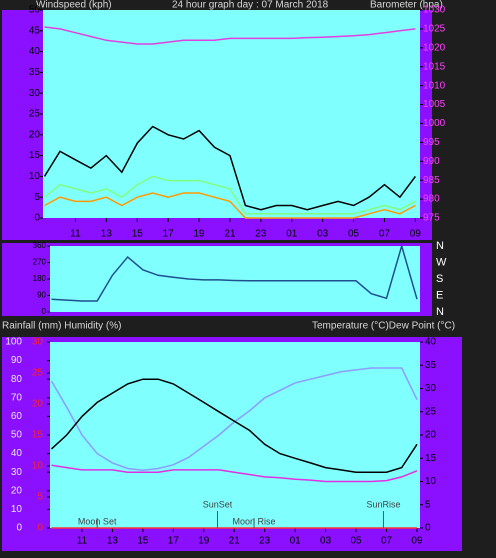 The height and width of the screenshot is (558, 496). Describe the element at coordinates (406, 5) in the screenshot. I see `y2-axis-title: Barometer (hpa)` at that location.